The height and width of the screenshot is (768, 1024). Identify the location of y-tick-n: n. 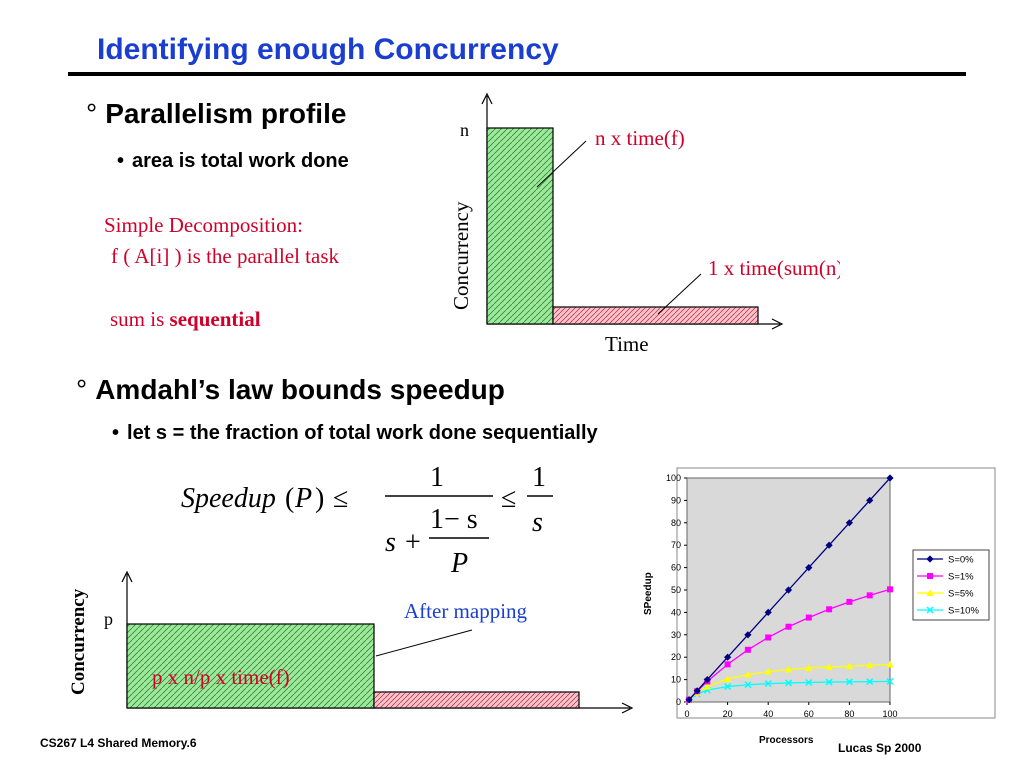
(464, 130).